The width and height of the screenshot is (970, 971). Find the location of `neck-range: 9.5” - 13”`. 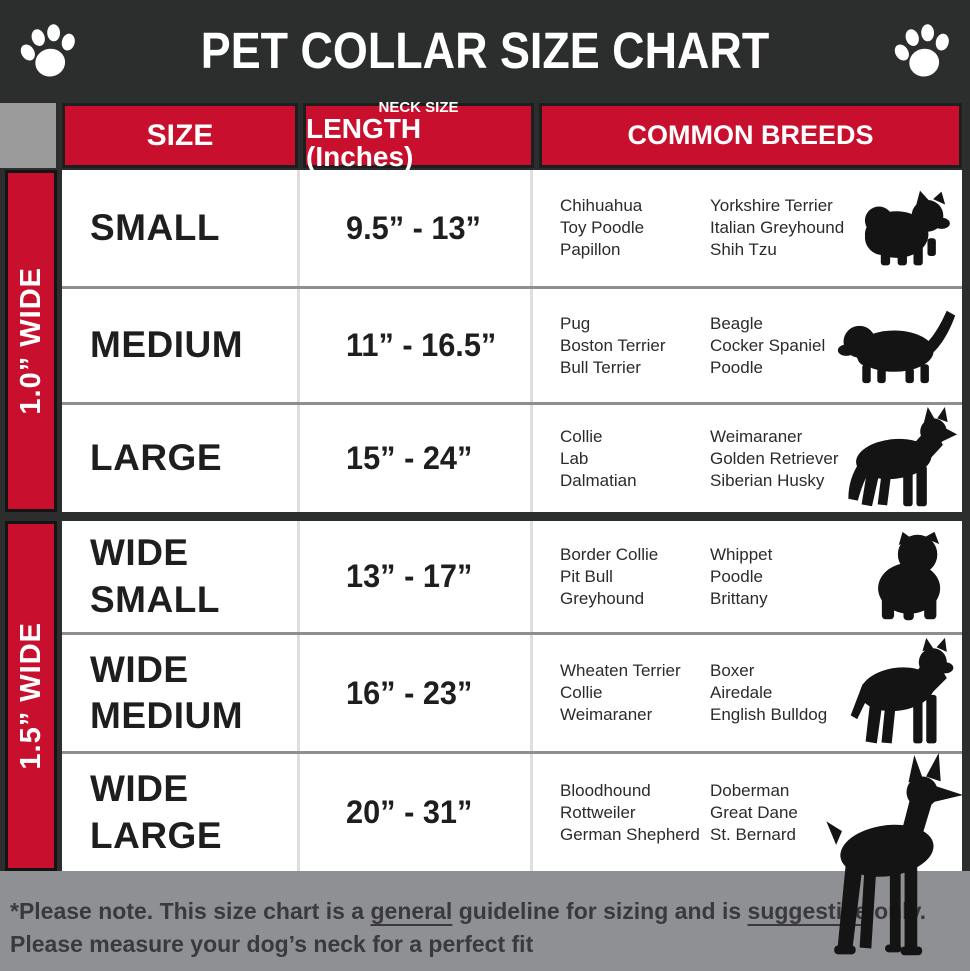

neck-range: 9.5” - 13” is located at coordinates (413, 227).